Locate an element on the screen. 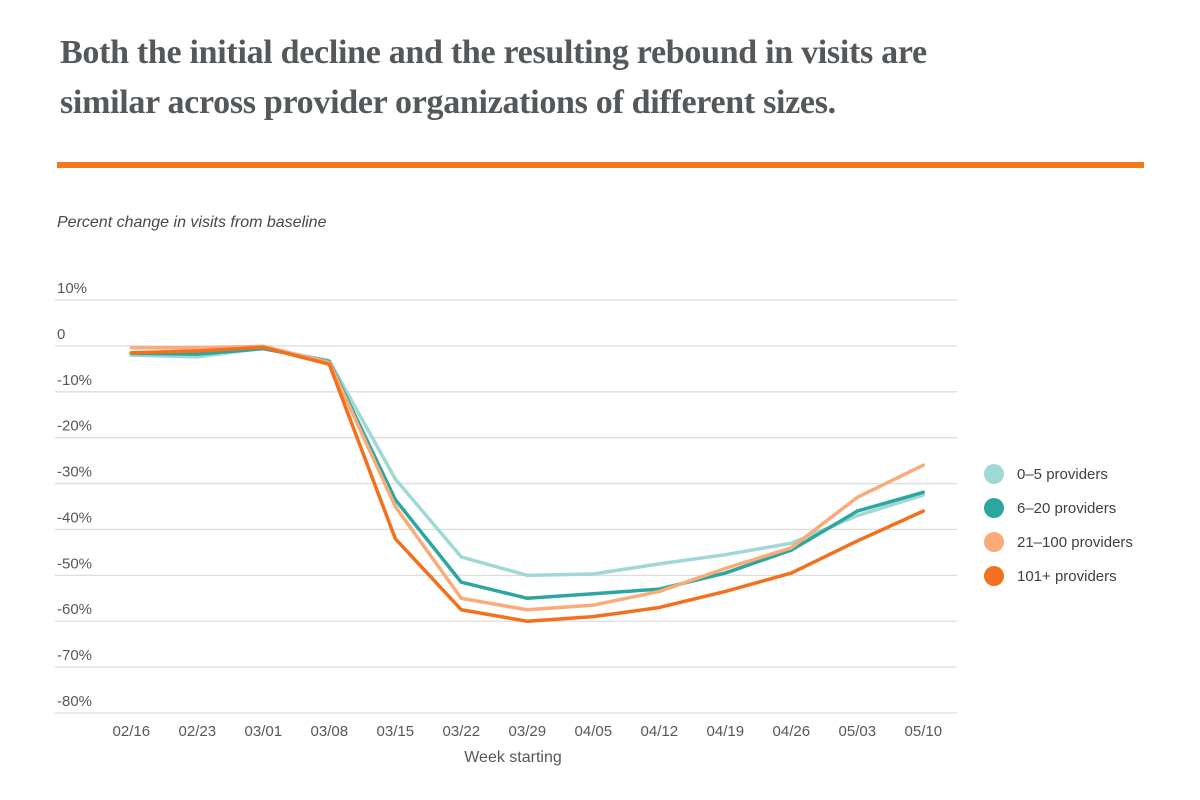  y-tick-label: 0 is located at coordinates (61, 334).